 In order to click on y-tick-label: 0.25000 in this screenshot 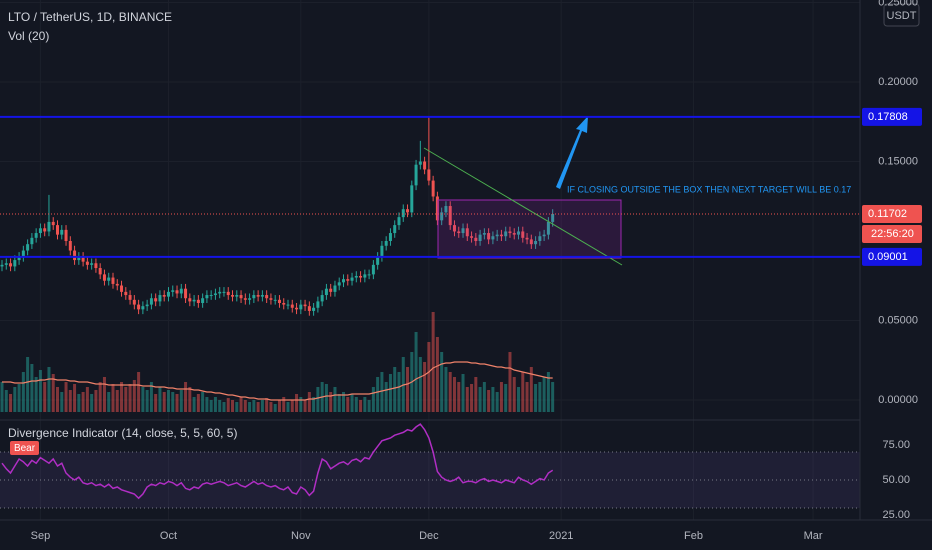, I will do `click(898, 4)`.